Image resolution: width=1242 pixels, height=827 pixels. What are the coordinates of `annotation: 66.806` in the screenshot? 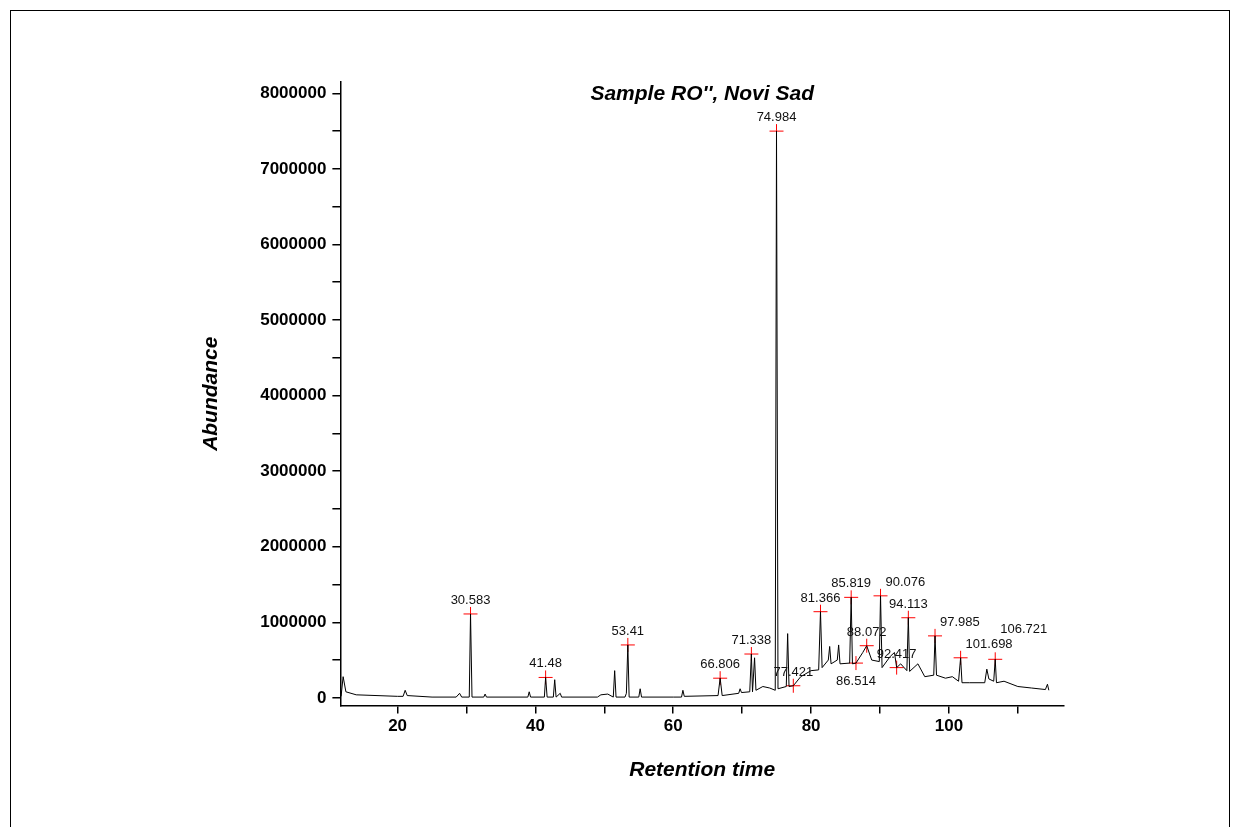 It's located at (720, 664).